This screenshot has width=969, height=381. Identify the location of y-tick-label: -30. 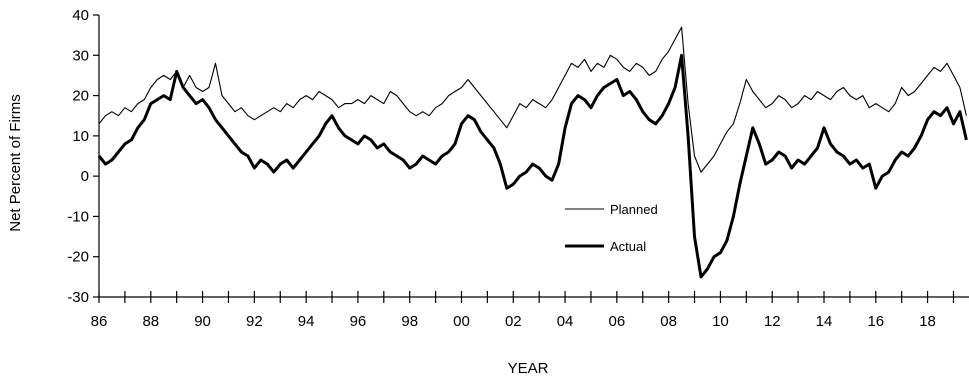
(78, 297).